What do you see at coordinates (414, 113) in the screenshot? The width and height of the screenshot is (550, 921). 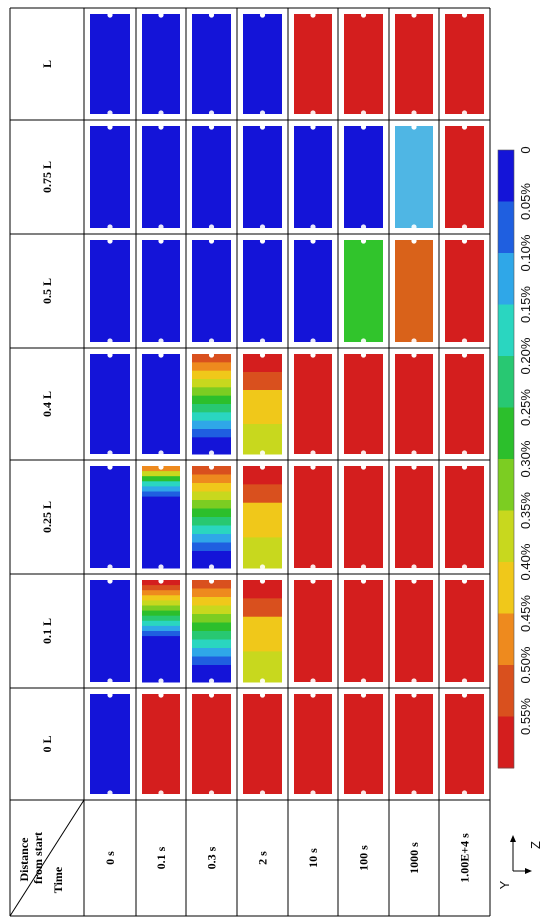 I see `field-6-6-notch-end` at bounding box center [414, 113].